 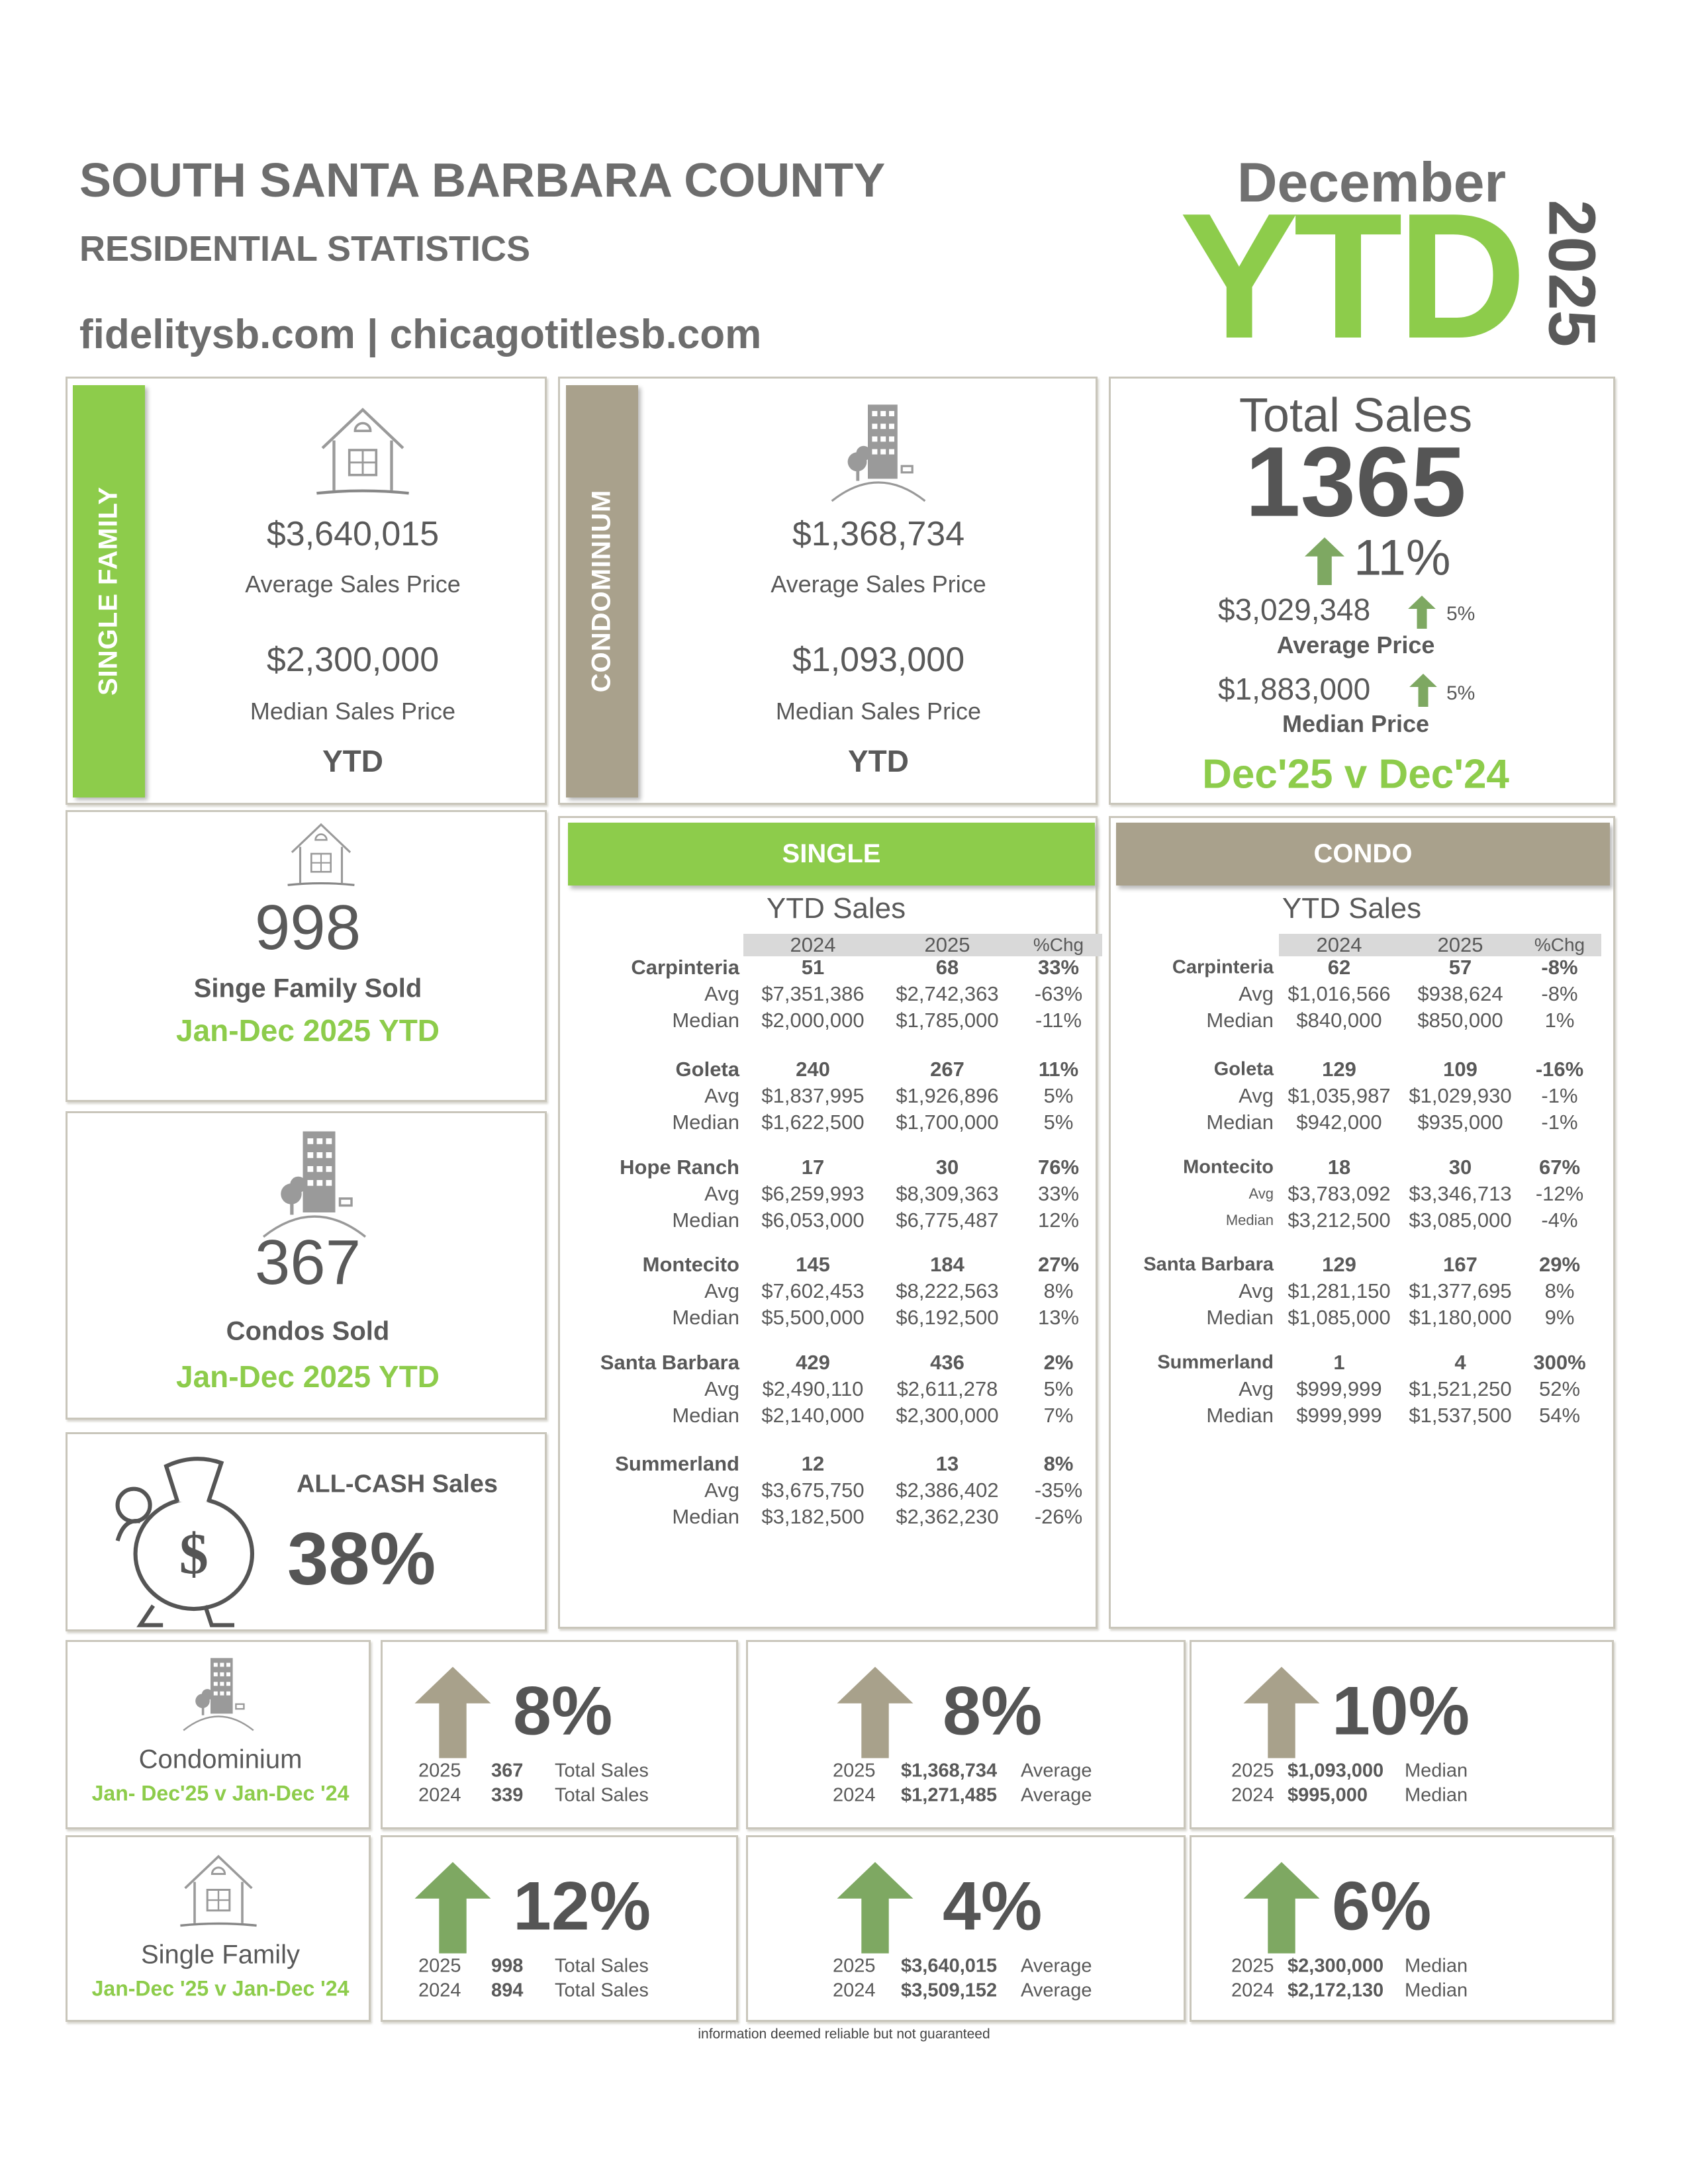 I want to click on avg-value: $3,346,713, so click(x=1460, y=1193).